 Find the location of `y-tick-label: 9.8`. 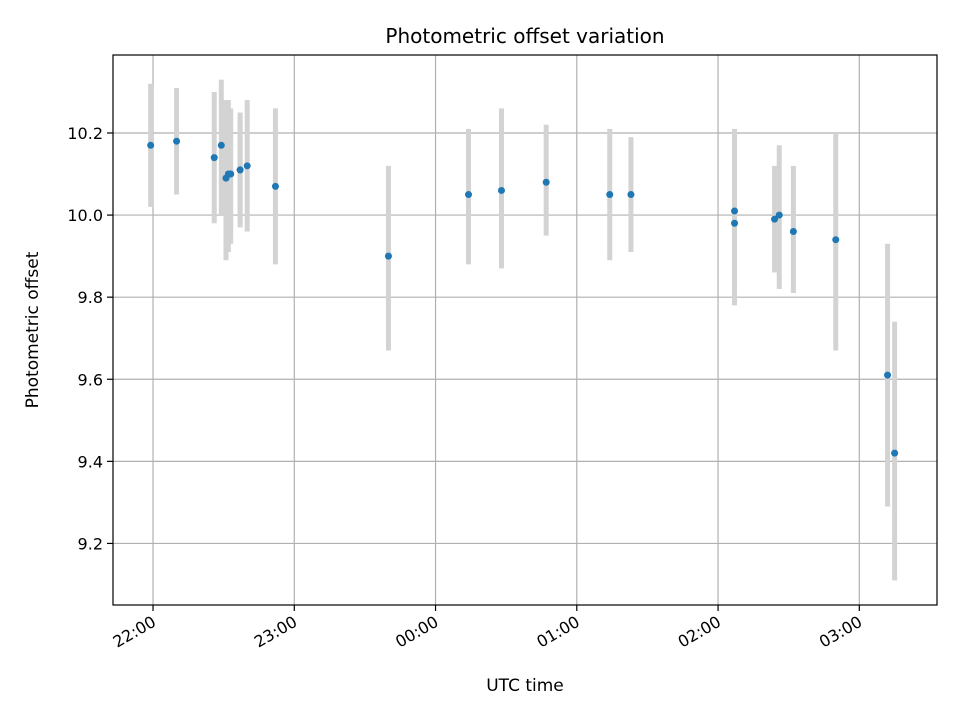

y-tick-label: 9.8 is located at coordinates (90, 297).